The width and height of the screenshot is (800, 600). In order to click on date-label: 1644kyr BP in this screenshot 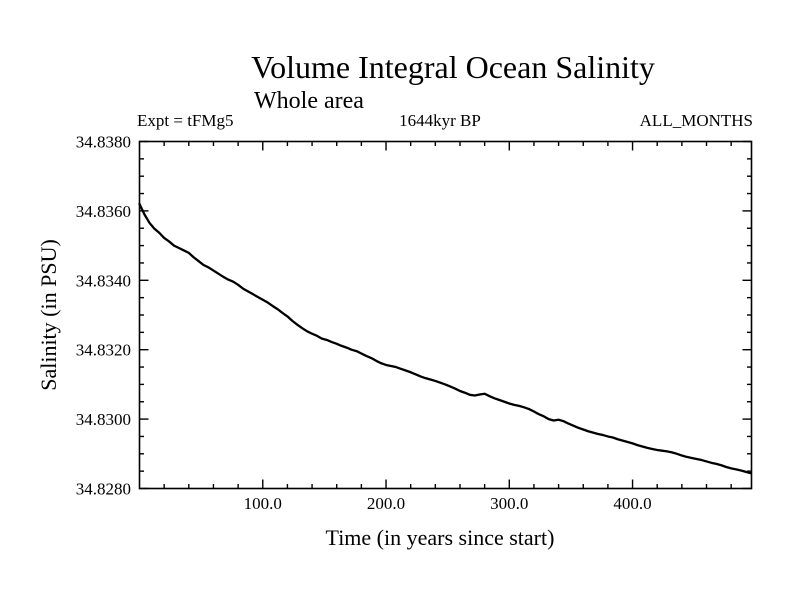, I will do `click(440, 120)`.